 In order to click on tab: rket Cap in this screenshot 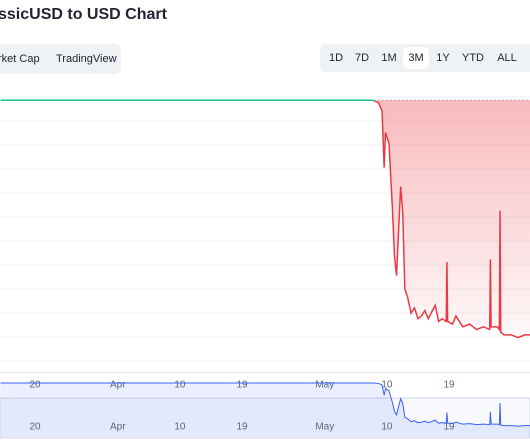, I will do `click(20, 59)`.